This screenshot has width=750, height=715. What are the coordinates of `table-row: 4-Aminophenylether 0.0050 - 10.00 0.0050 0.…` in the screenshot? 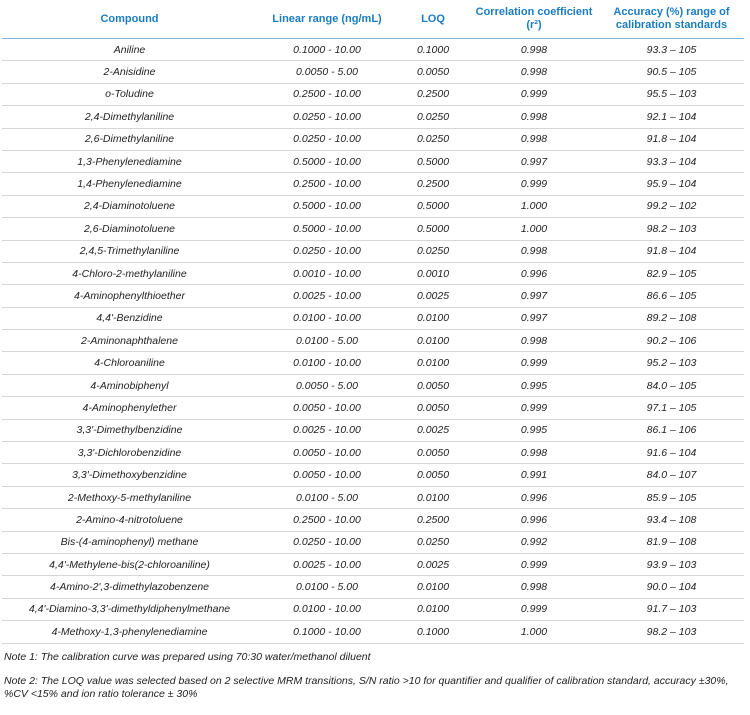 It's located at (373, 408).